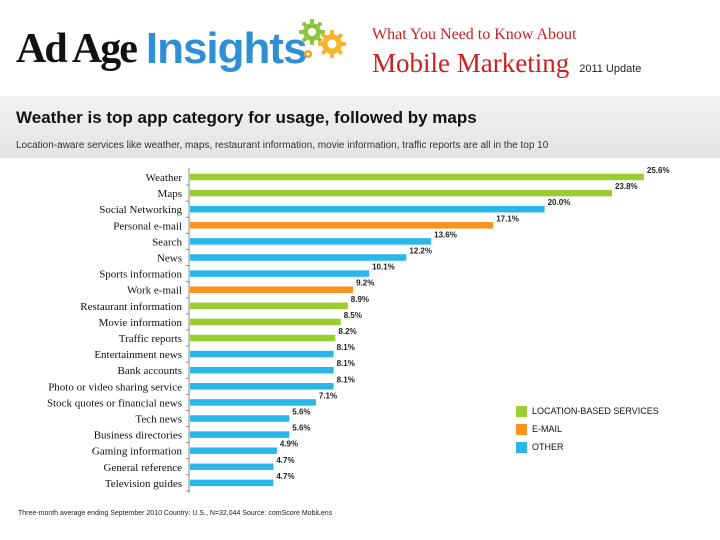  I want to click on gears-icon, so click(322, 38).